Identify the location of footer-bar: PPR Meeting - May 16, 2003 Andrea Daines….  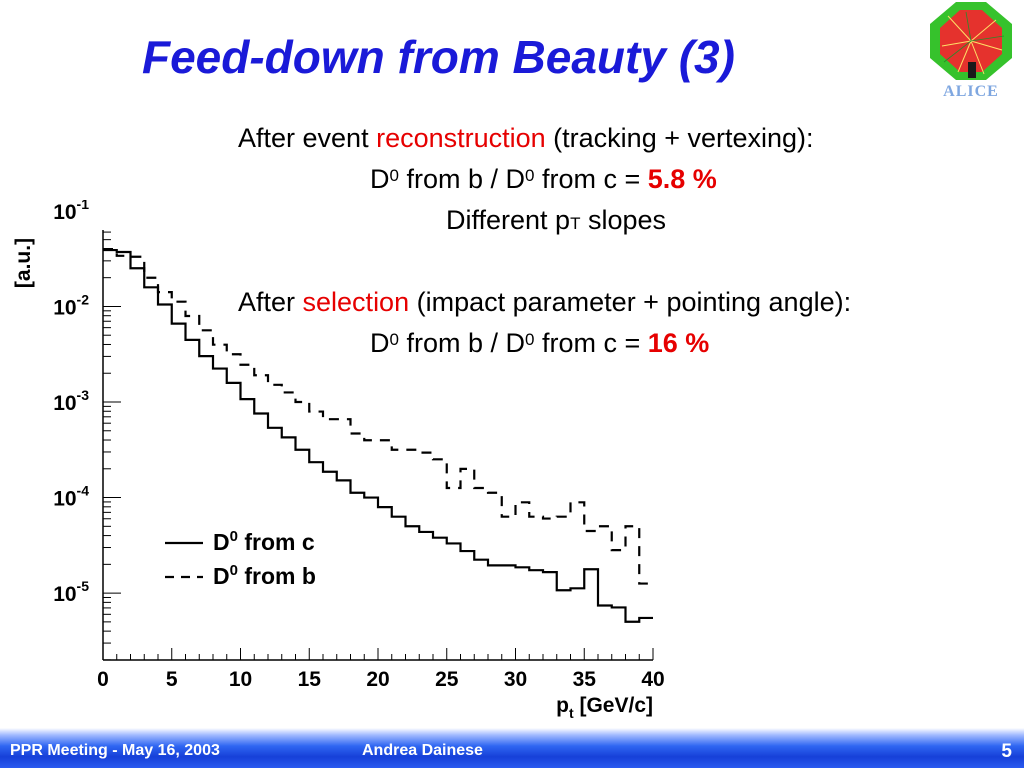
(512, 748).